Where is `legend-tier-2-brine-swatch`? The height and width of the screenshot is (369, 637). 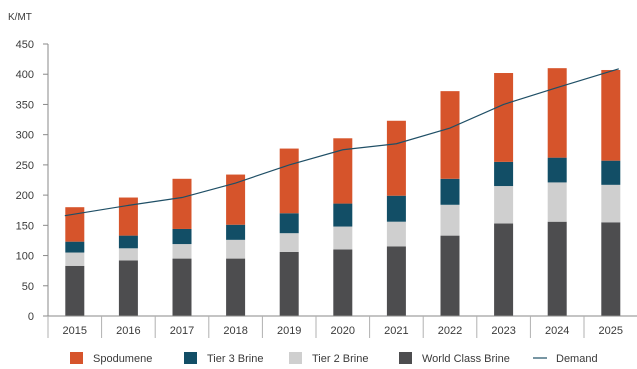
legend-tier-2-brine-swatch is located at coordinates (295, 358).